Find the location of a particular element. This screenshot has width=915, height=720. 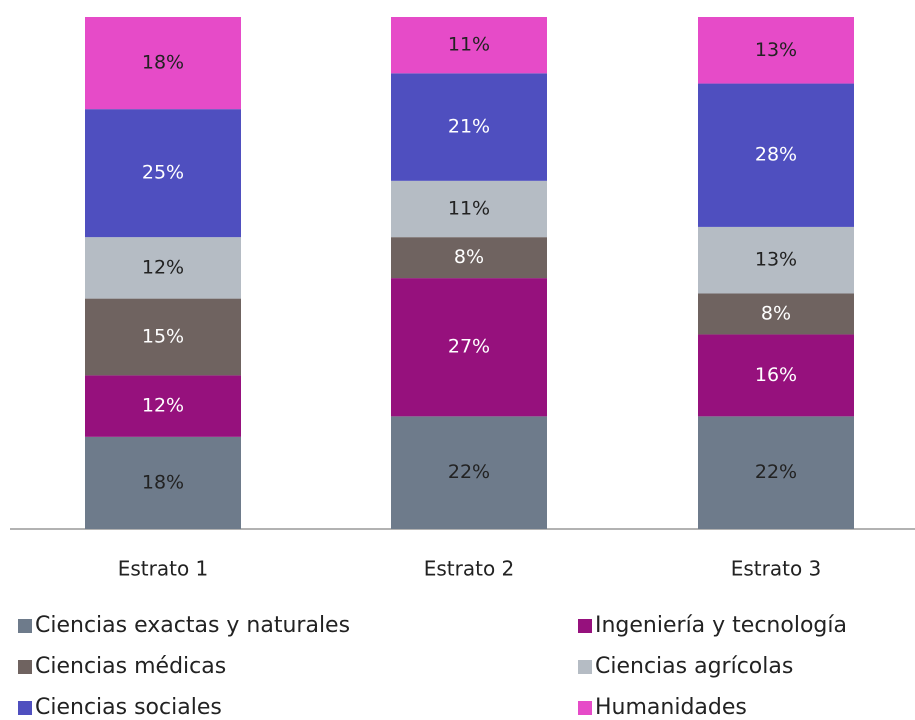

data-label: 25% is located at coordinates (163, 173).